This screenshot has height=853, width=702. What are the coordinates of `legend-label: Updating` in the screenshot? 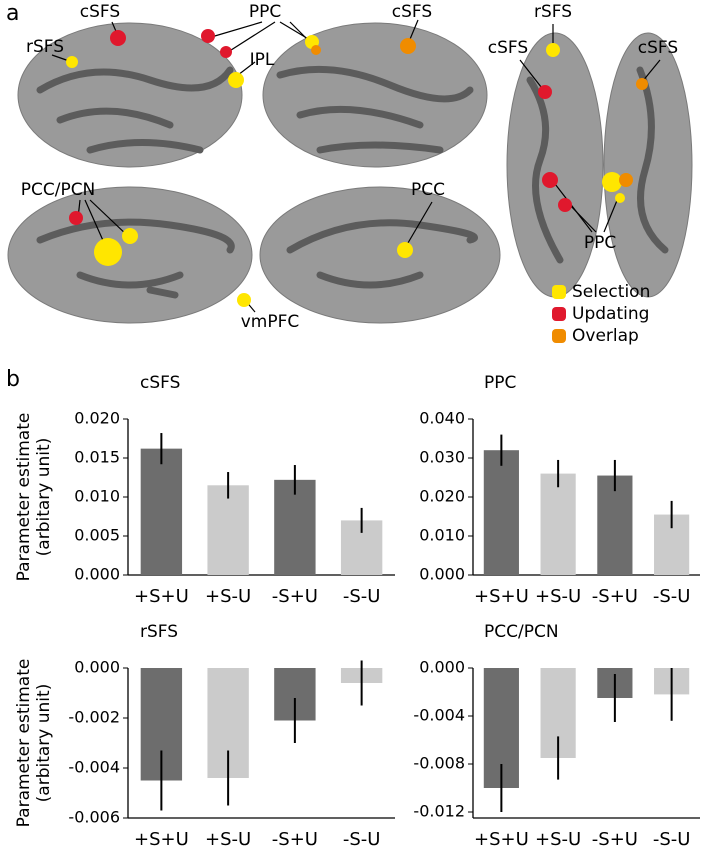 It's located at (610, 314).